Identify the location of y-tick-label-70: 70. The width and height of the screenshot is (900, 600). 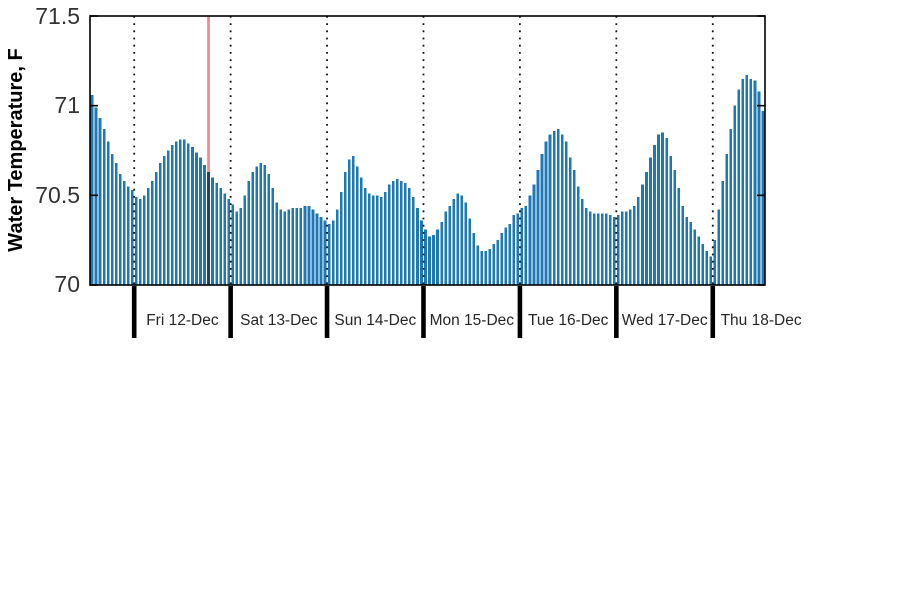
(67, 284).